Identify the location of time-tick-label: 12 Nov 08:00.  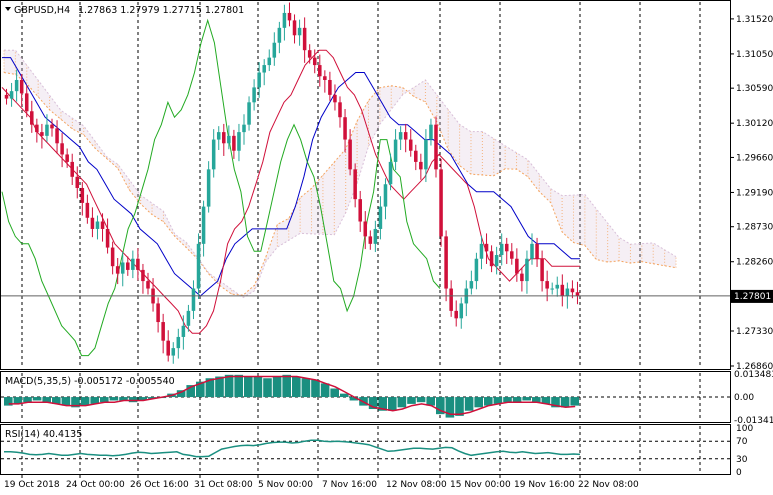
(416, 485).